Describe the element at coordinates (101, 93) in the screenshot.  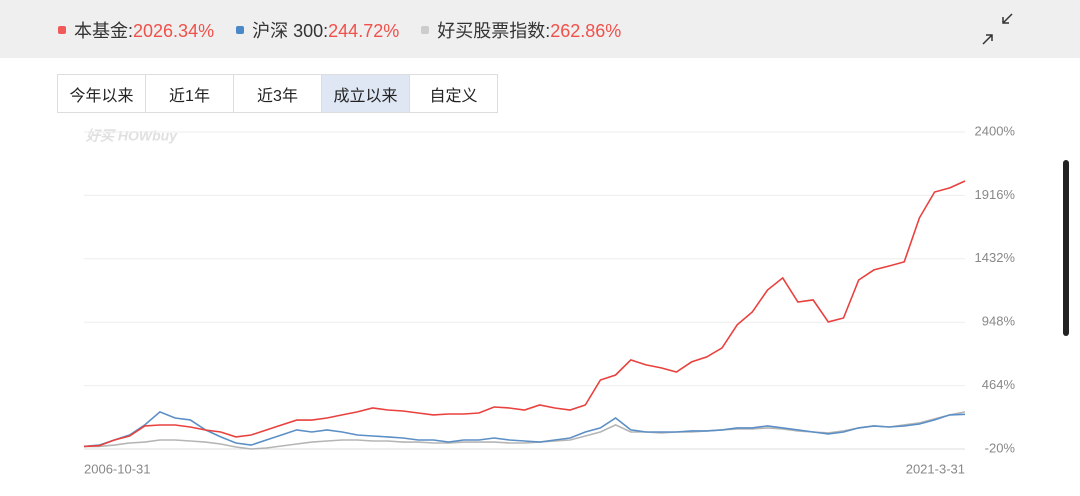
I see `tab: 今年以来` at that location.